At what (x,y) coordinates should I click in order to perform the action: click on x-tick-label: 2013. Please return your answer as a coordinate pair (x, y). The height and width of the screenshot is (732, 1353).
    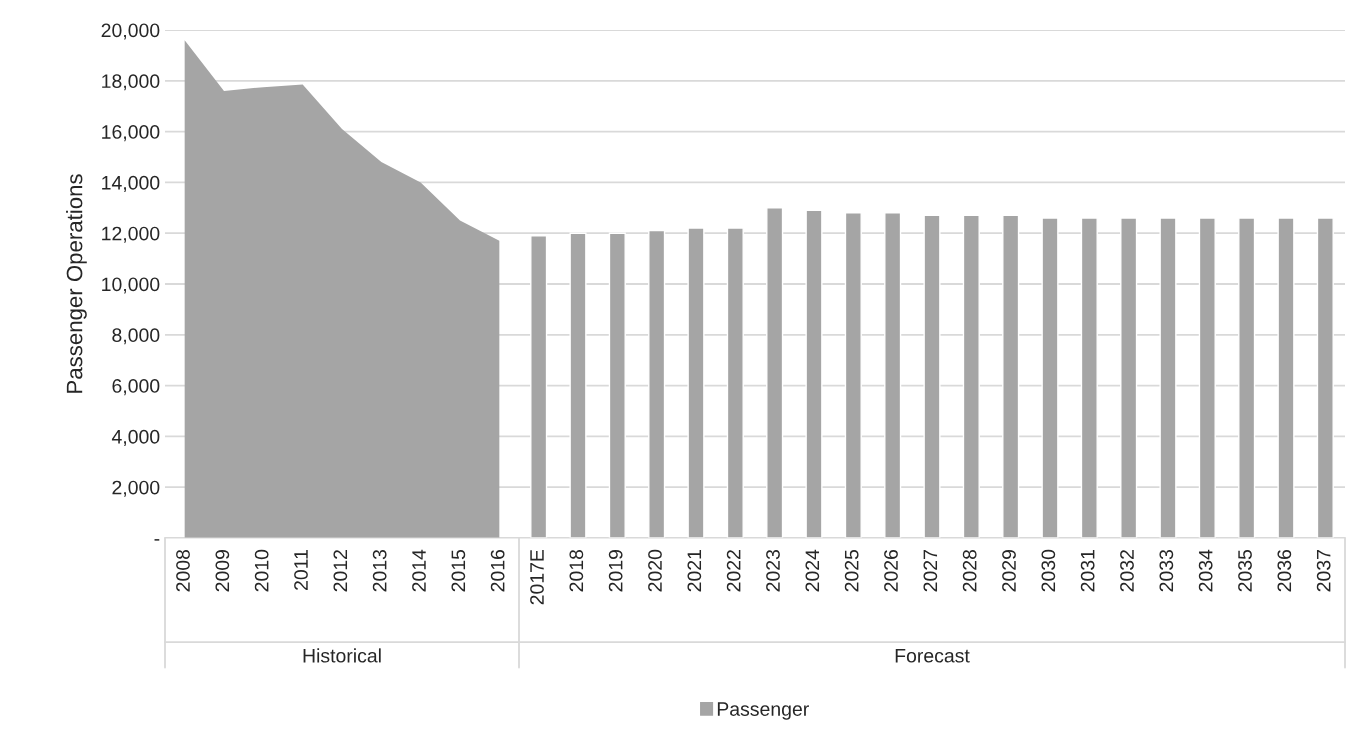
    Looking at the image, I should click on (379, 570).